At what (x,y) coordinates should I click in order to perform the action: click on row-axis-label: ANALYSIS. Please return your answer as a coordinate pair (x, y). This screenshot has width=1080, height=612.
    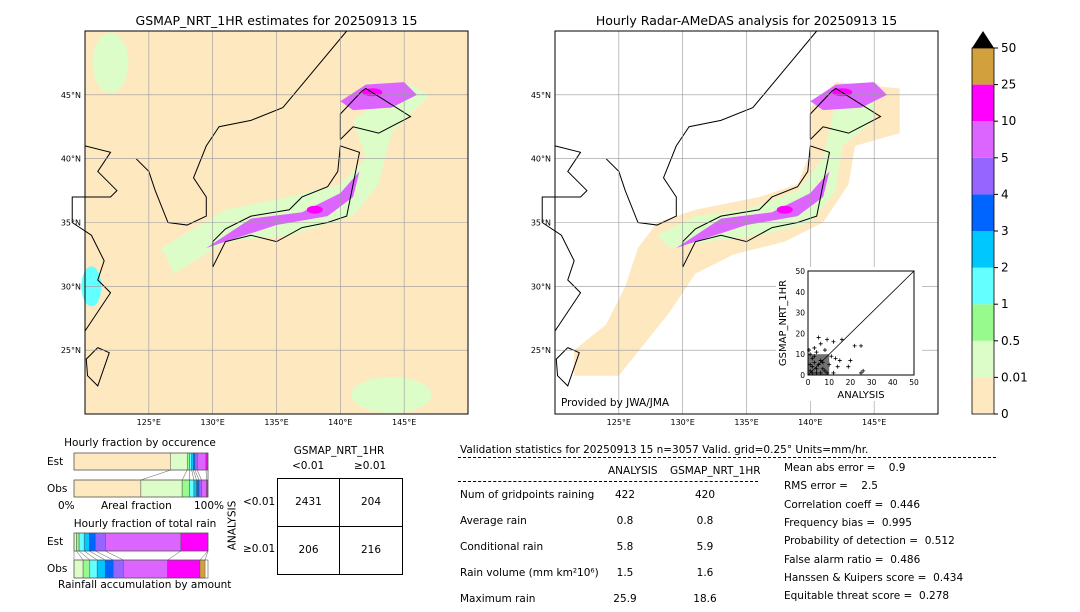
    Looking at the image, I should click on (232, 525).